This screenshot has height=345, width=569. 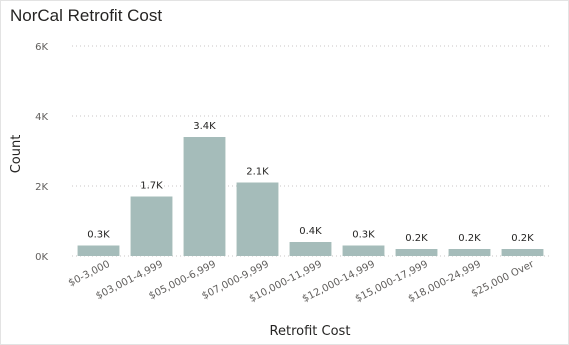 What do you see at coordinates (204, 126) in the screenshot?
I see `data-label: 3.4K` at bounding box center [204, 126].